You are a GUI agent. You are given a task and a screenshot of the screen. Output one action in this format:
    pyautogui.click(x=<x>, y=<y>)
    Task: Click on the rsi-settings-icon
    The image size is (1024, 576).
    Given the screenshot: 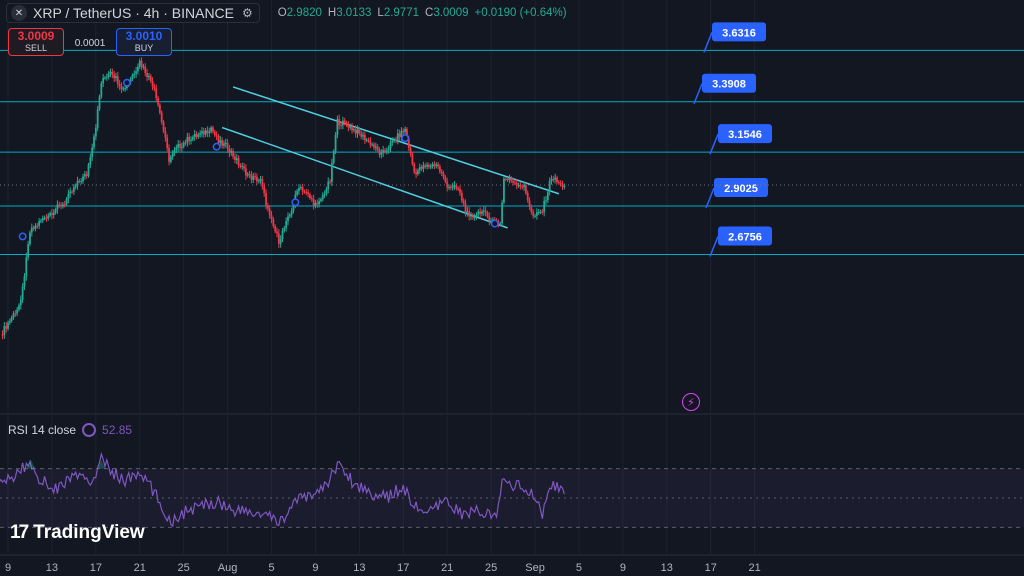 What is the action you would take?
    pyautogui.click(x=89, y=430)
    